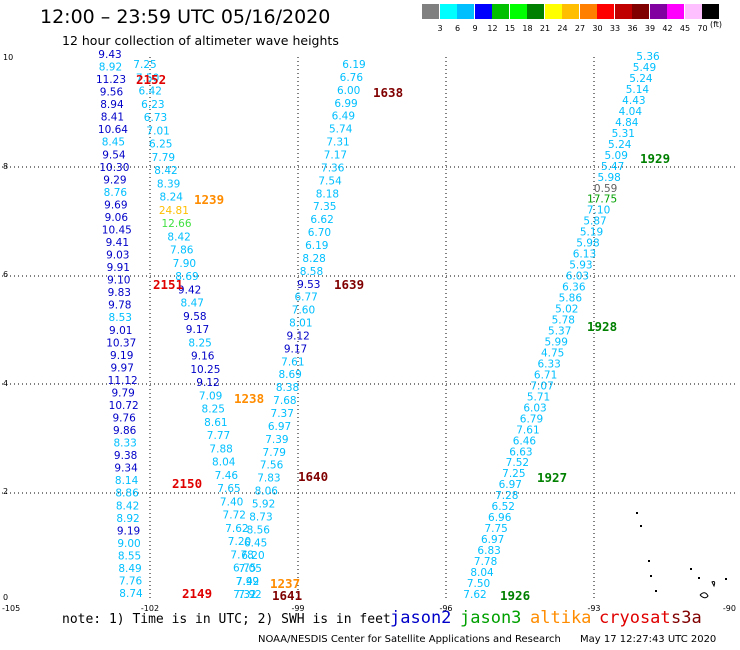  What do you see at coordinates (247, 582) in the screenshot?
I see `wave-height-value: 7.42` at bounding box center [247, 582].